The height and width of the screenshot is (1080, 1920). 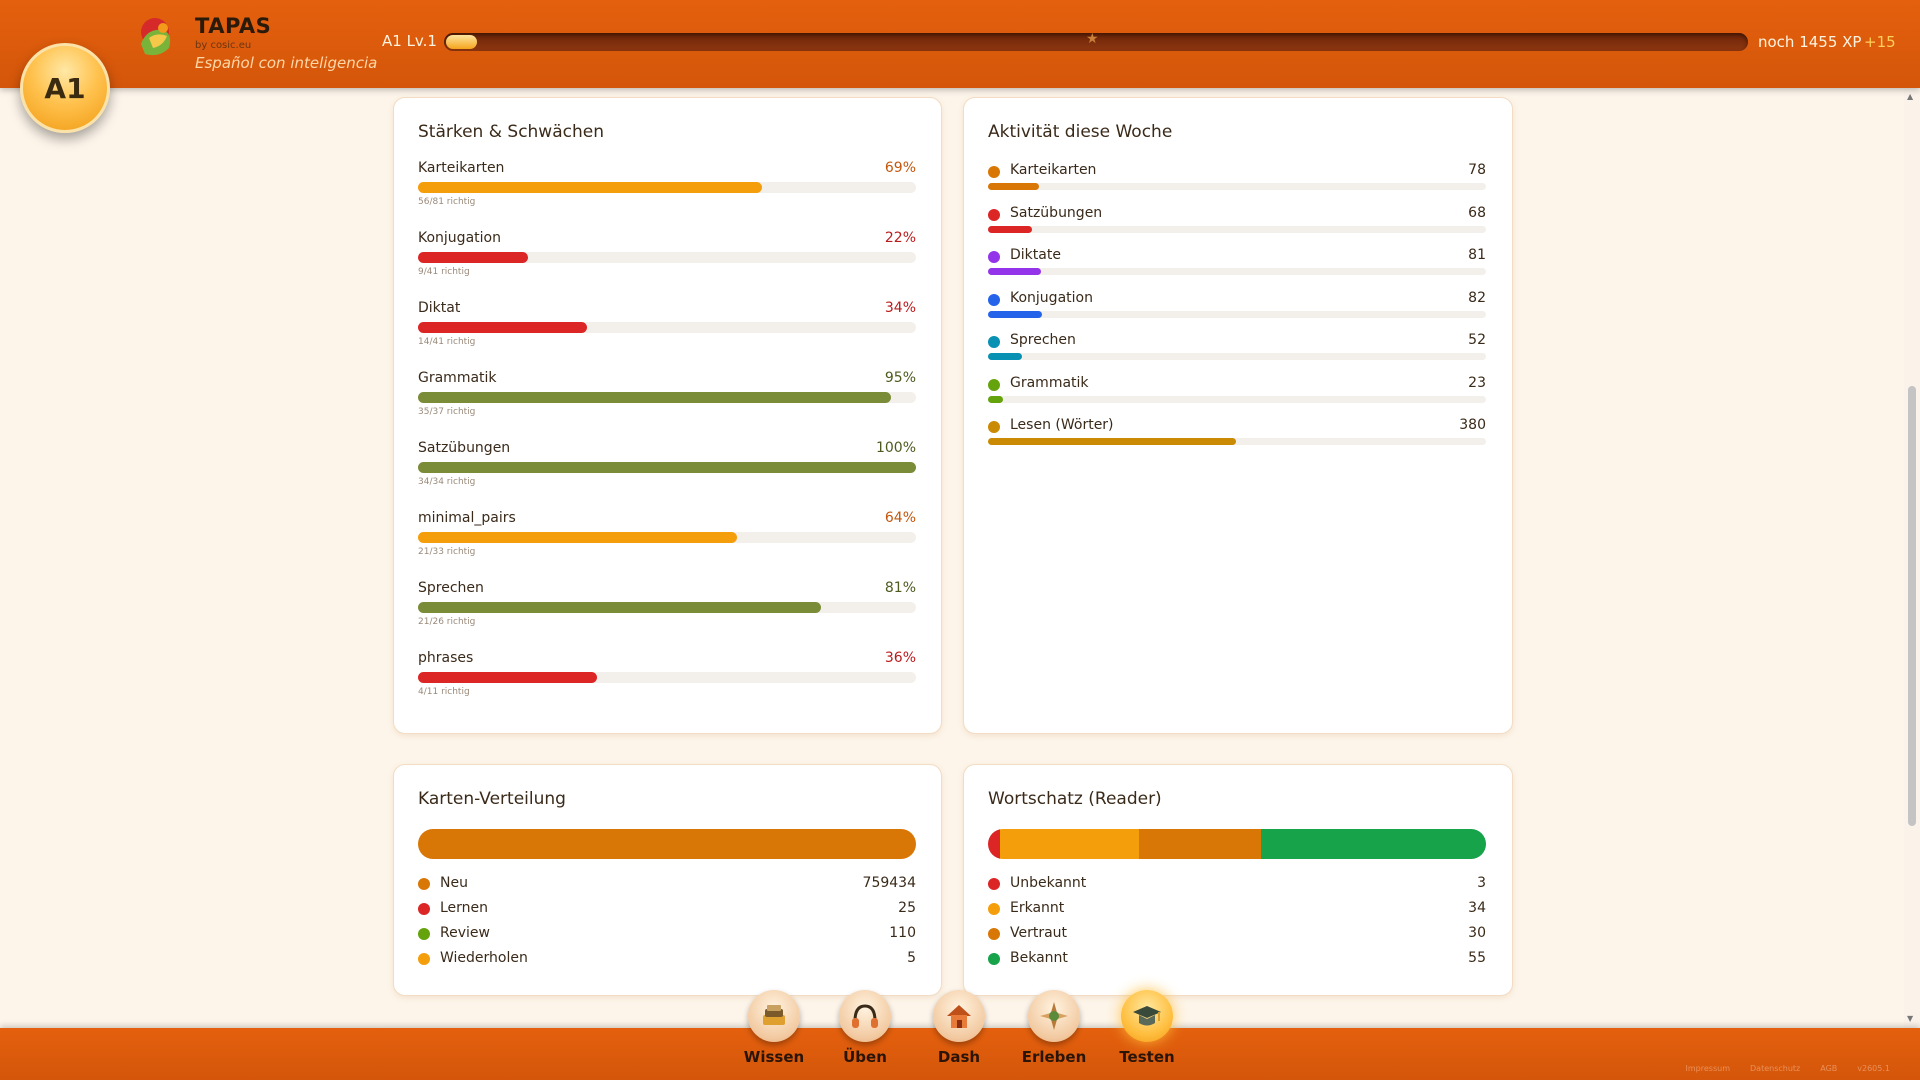 I want to click on nav-testen: Testen, so click(x=1147, y=1035).